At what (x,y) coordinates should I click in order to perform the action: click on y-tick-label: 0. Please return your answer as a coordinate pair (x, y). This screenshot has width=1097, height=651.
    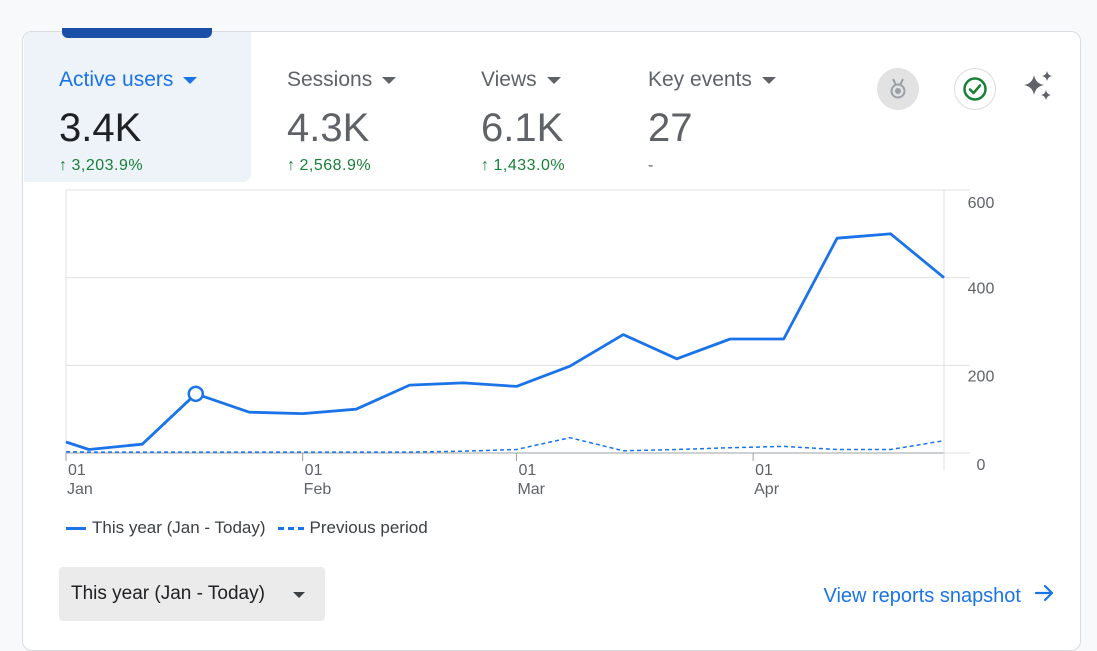
    Looking at the image, I should click on (981, 465).